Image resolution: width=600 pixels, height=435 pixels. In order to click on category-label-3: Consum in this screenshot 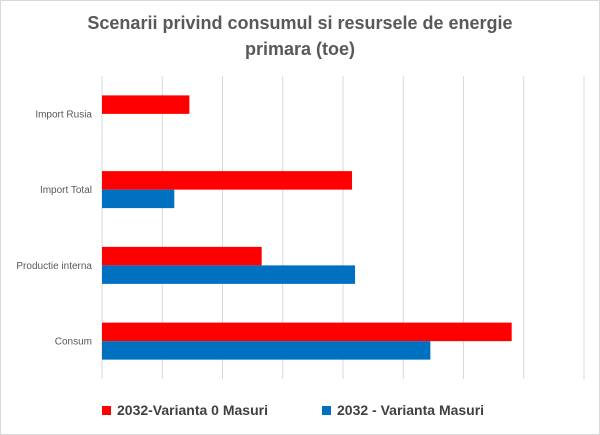, I will do `click(73, 342)`.